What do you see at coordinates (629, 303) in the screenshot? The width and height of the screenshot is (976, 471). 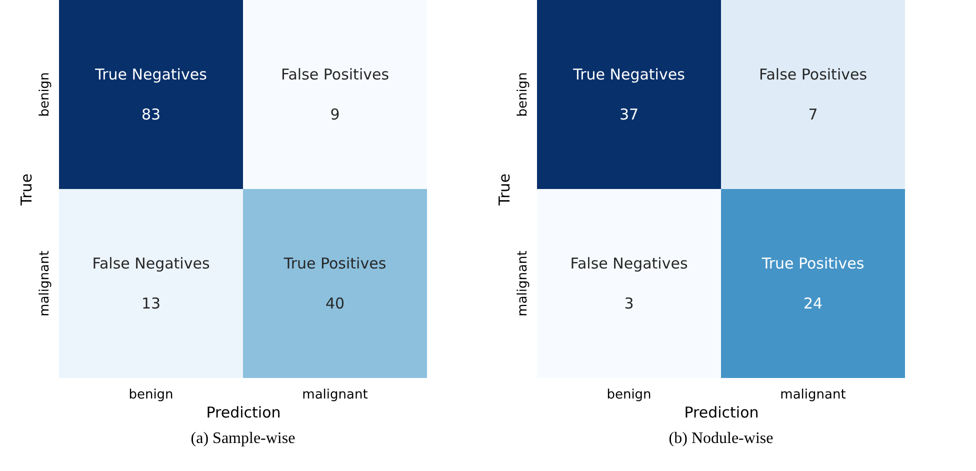 I see `data-label: 3` at bounding box center [629, 303].